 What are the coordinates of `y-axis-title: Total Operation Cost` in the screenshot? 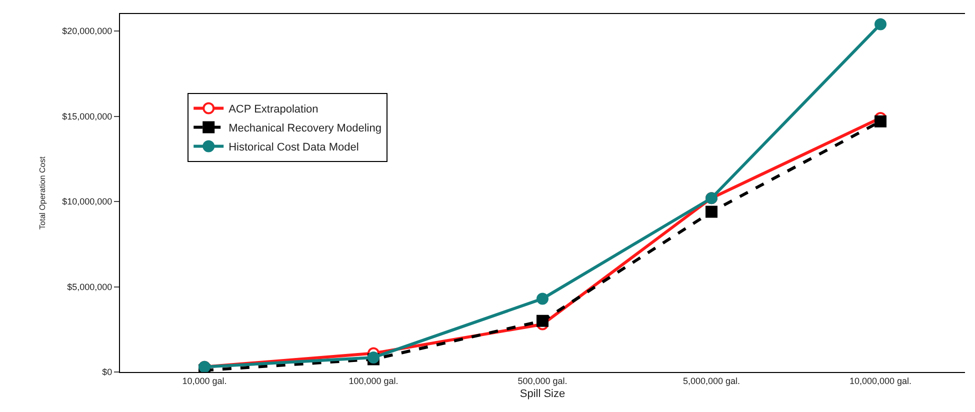 It's located at (42, 193).